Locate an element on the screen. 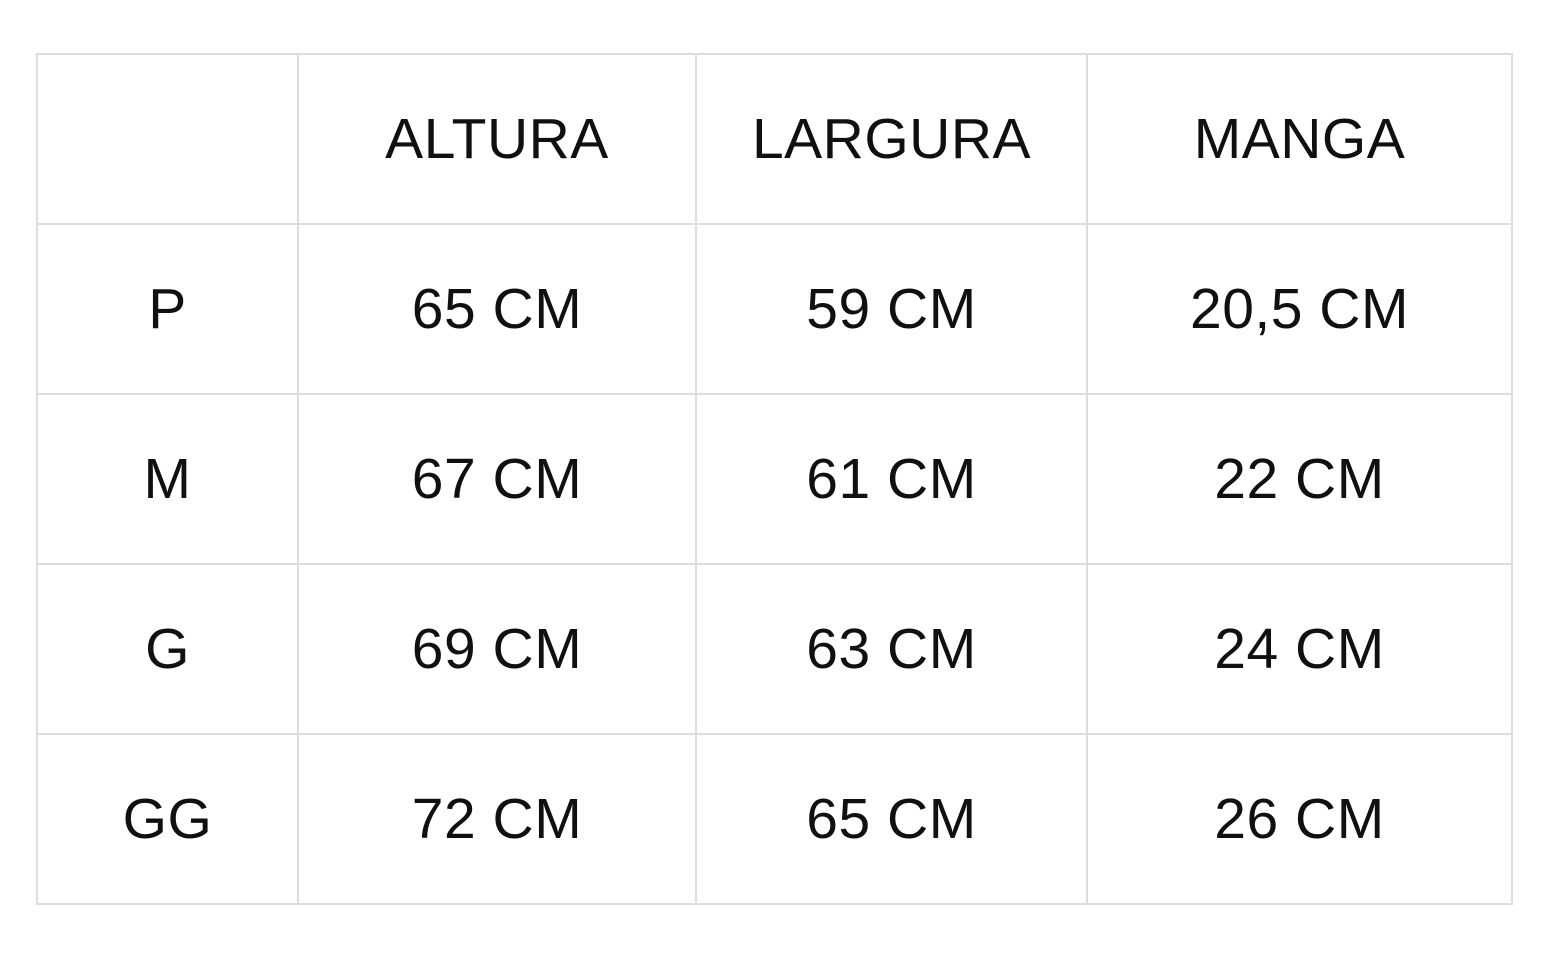 This screenshot has width=1556, height=970. manga-cell: 26 CM is located at coordinates (1299, 819).